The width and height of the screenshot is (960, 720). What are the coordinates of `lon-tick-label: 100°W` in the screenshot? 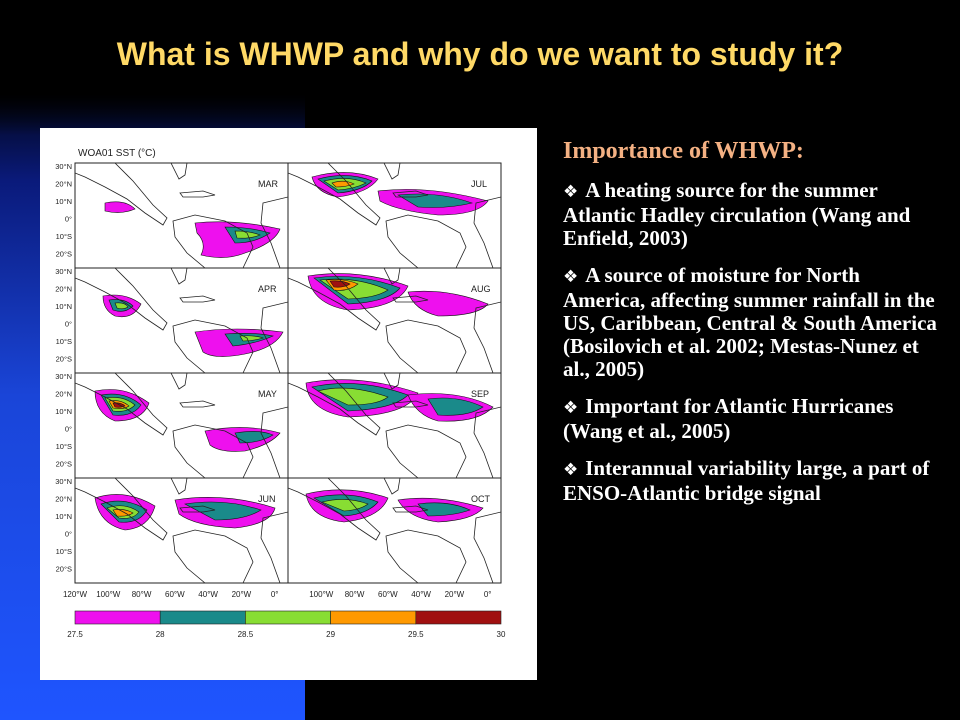 It's located at (321, 594).